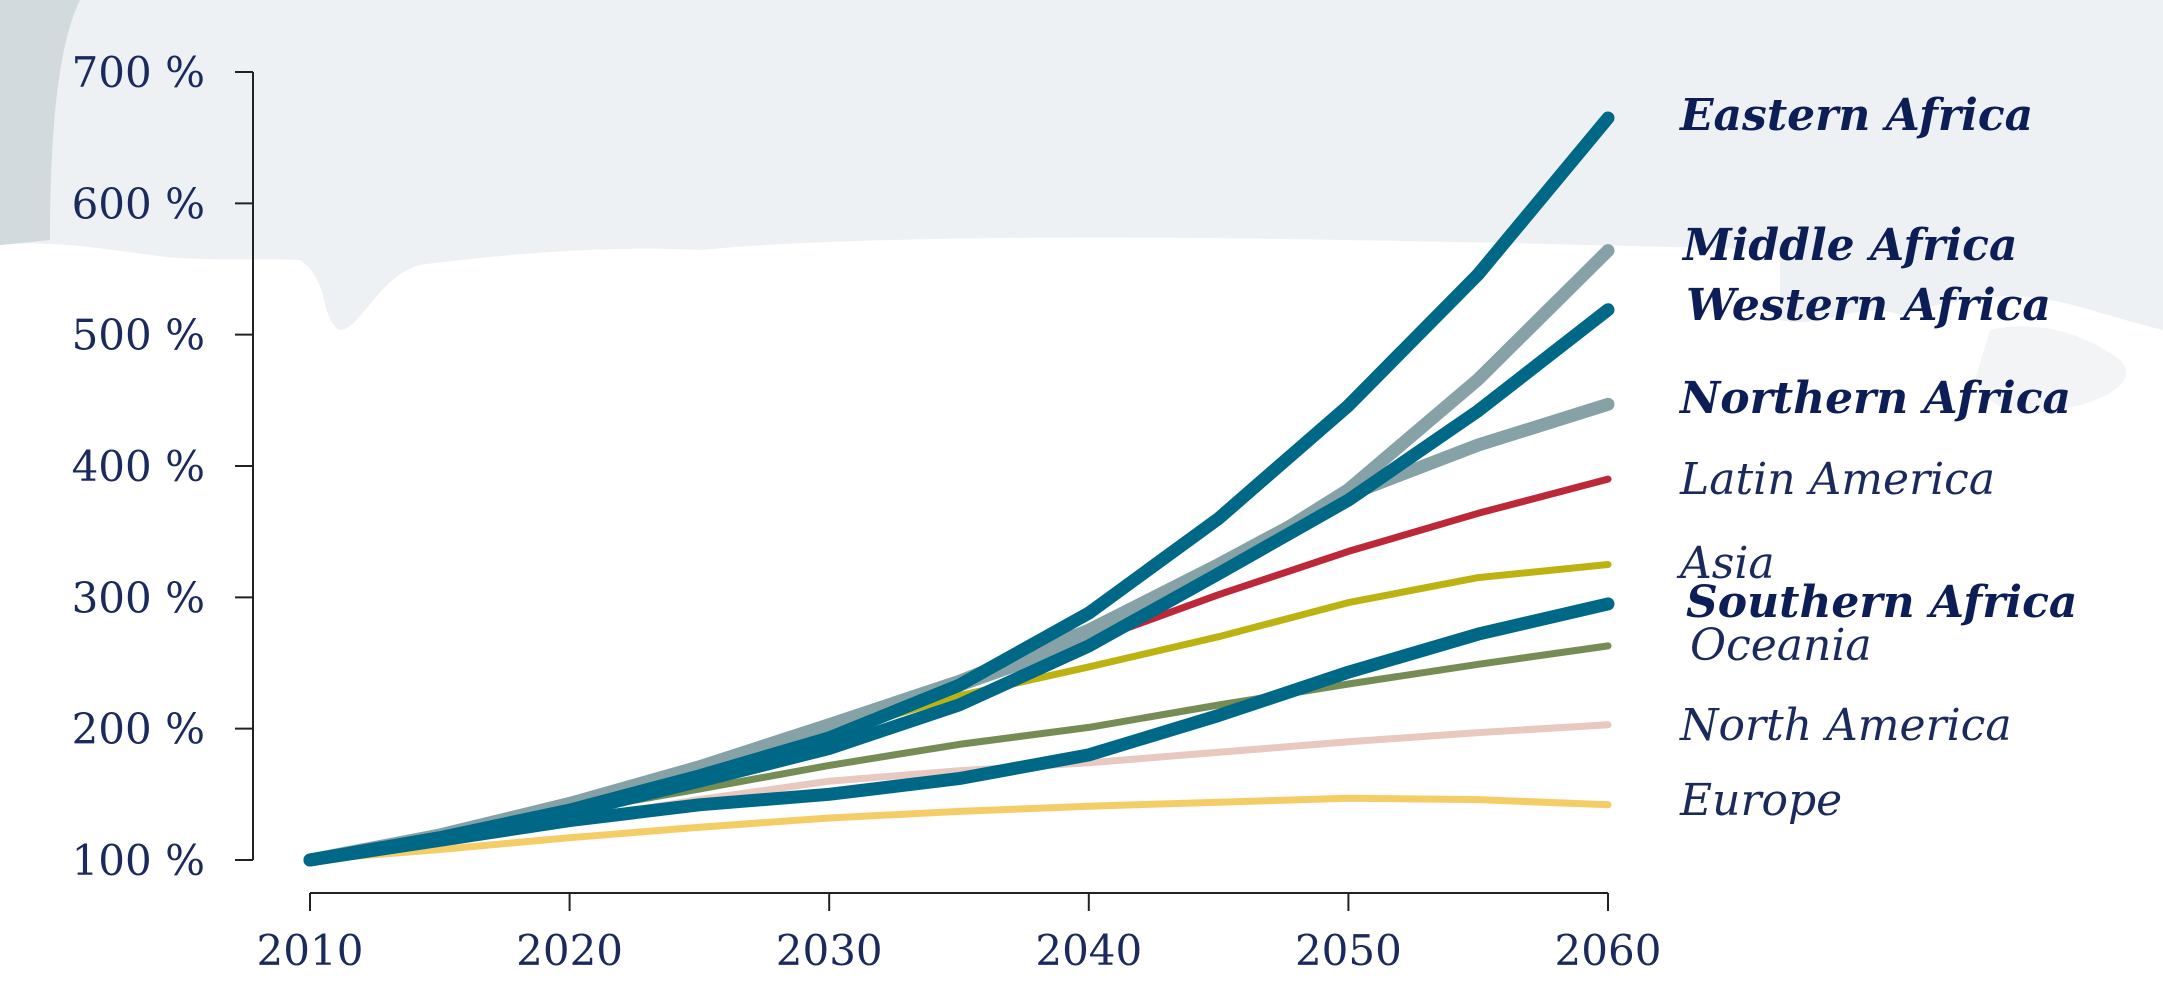  What do you see at coordinates (1781, 645) in the screenshot?
I see `series-label-oceania: Oceania` at bounding box center [1781, 645].